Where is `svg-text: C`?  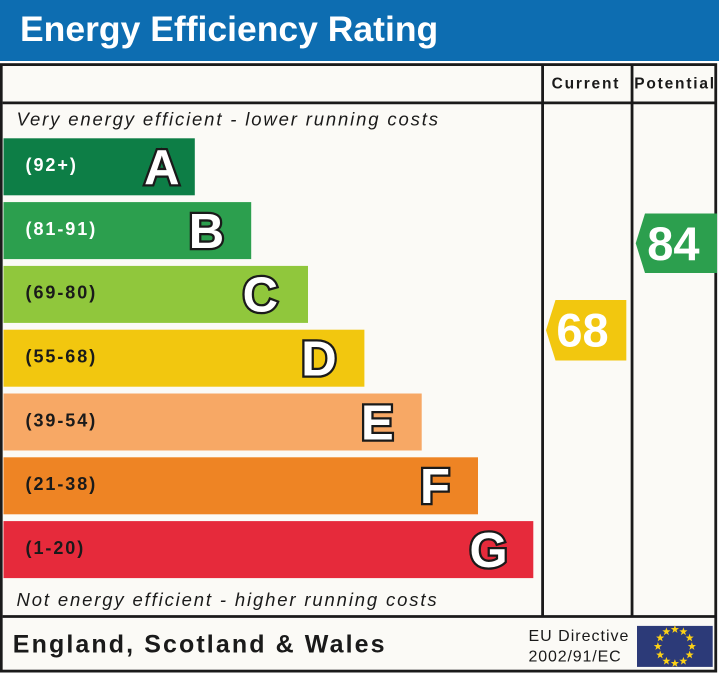
svg-text: C is located at coordinates (260, 296).